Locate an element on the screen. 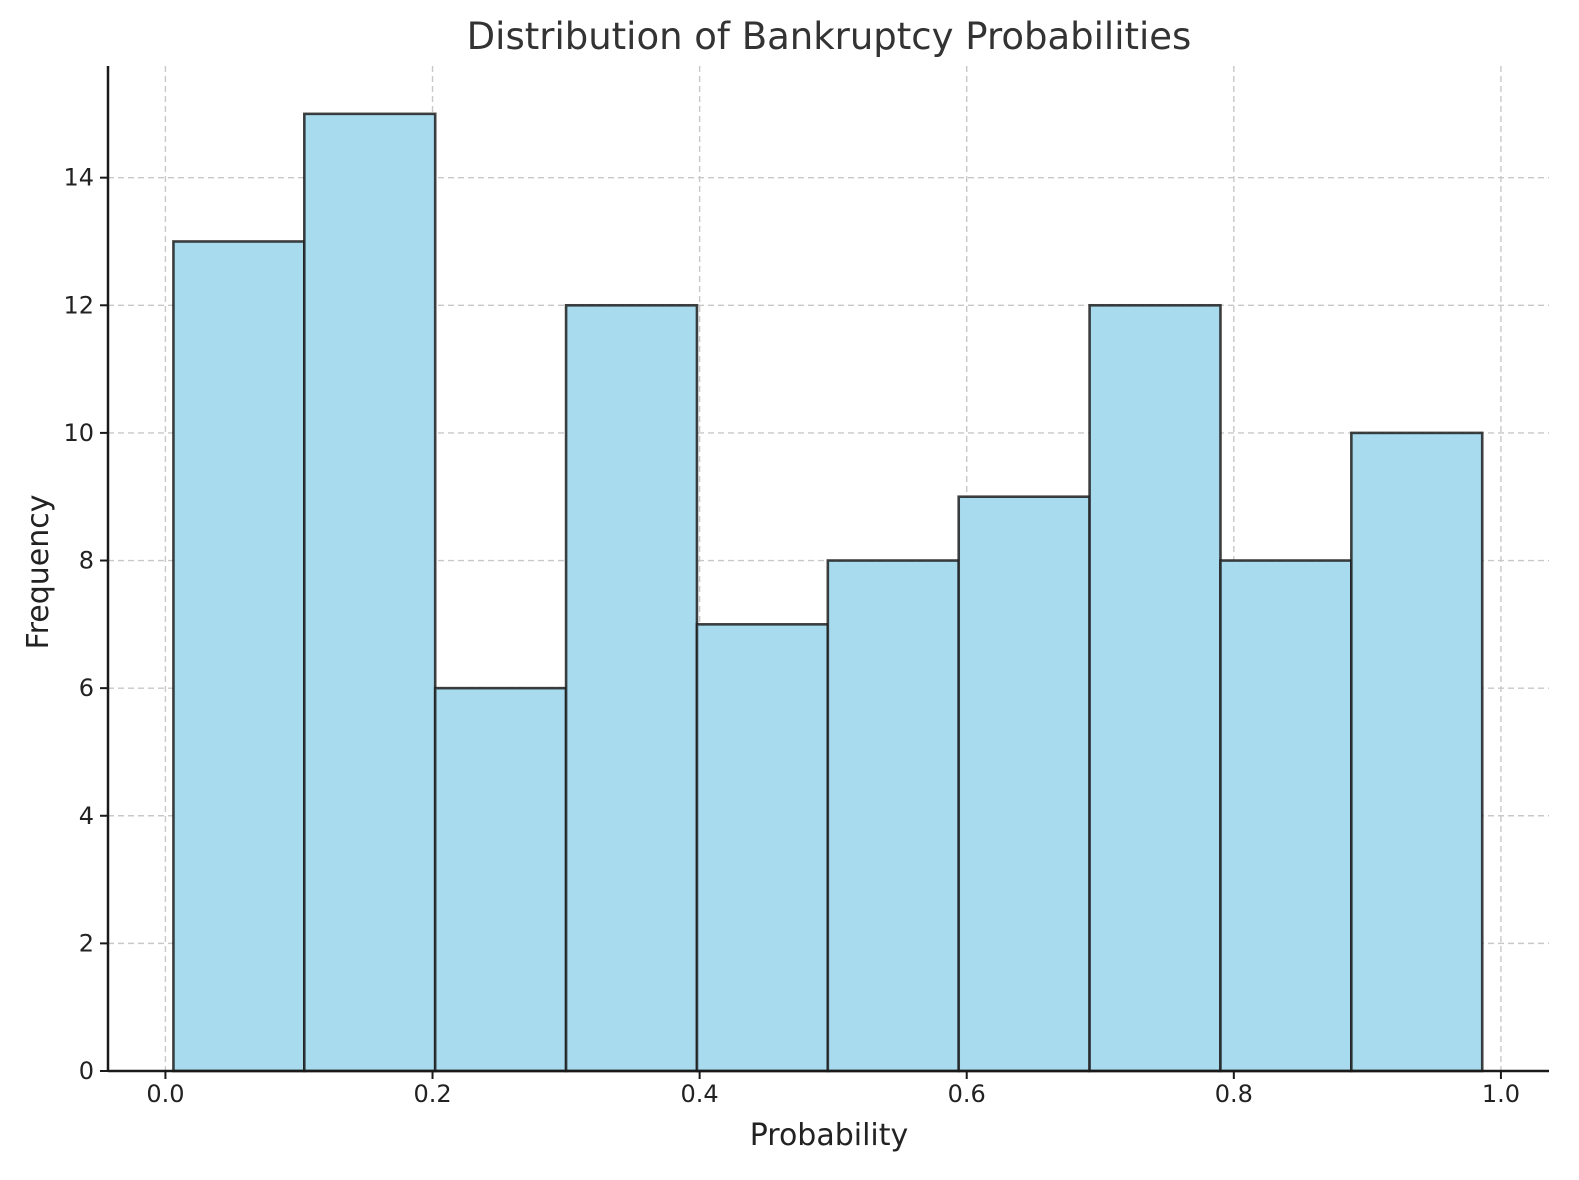 The height and width of the screenshot is (1180, 1579). y-tick-label: 6 is located at coordinates (86, 688).